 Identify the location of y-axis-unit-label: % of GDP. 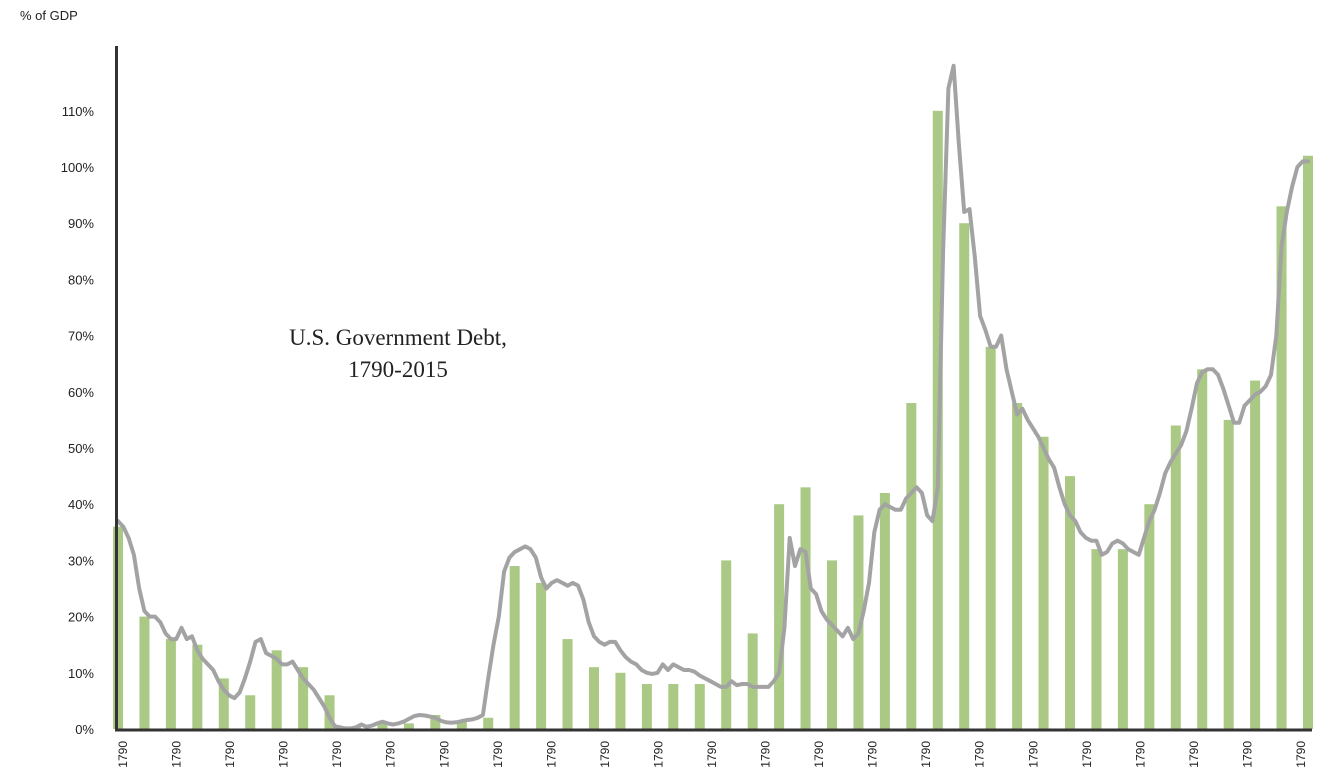
(49, 15).